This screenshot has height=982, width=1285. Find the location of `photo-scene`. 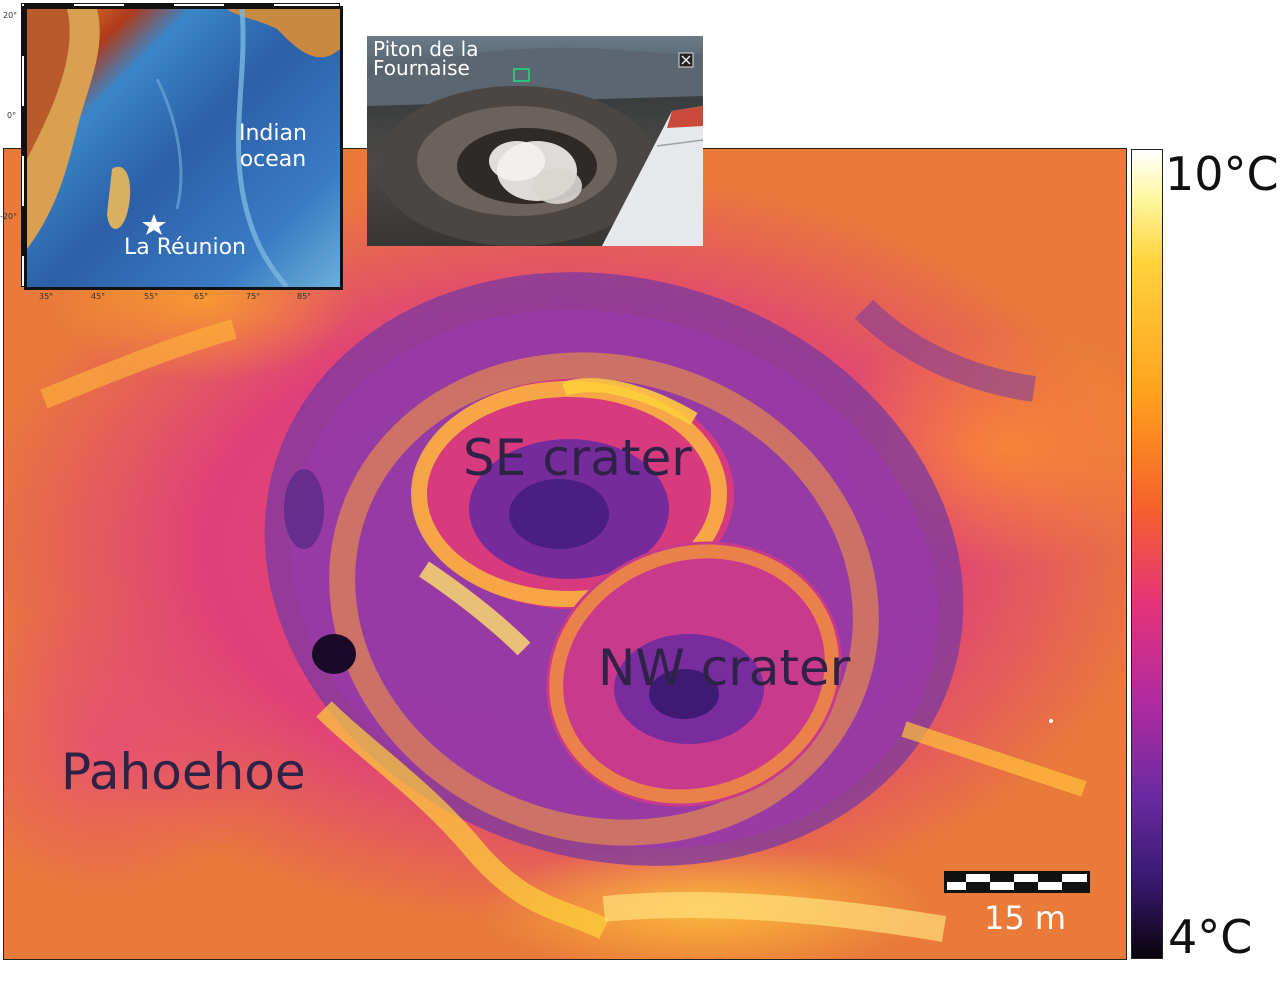

photo-scene is located at coordinates (535, 146).